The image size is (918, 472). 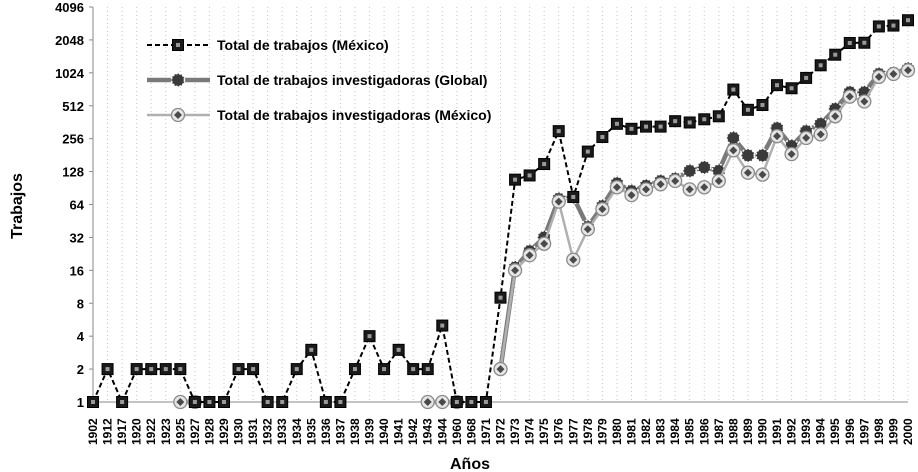 What do you see at coordinates (762, 431) in the screenshot?
I see `x-tick-label: 1990` at bounding box center [762, 431].